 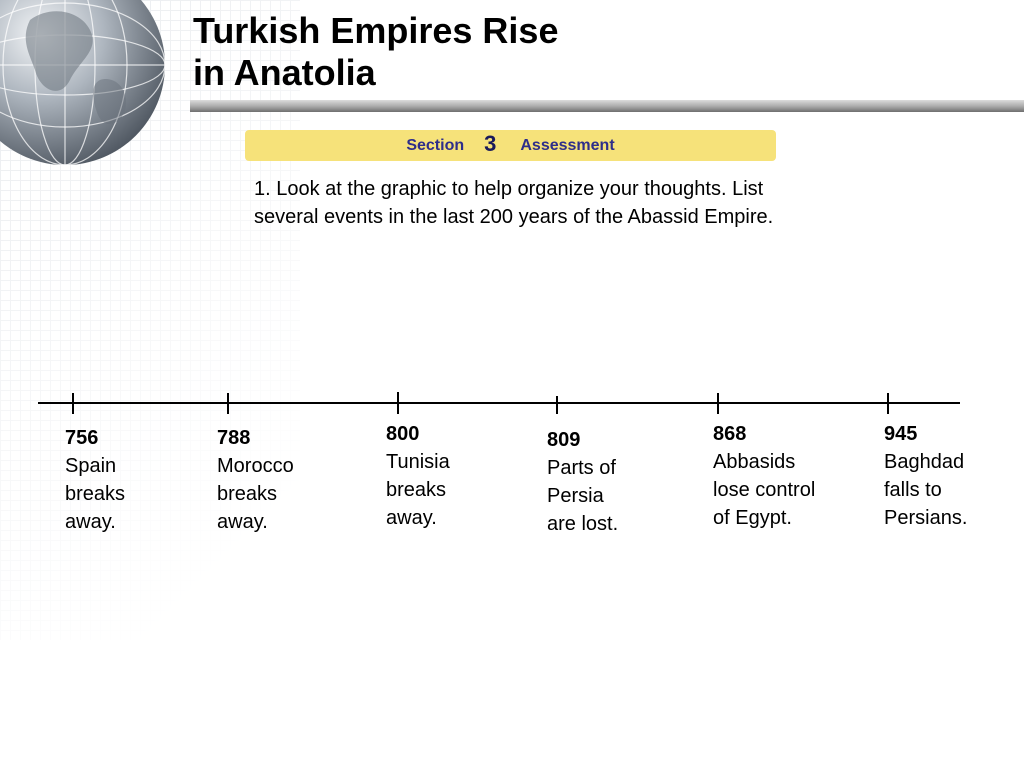 What do you see at coordinates (567, 145) in the screenshot?
I see `assessment-label: Assessment` at bounding box center [567, 145].